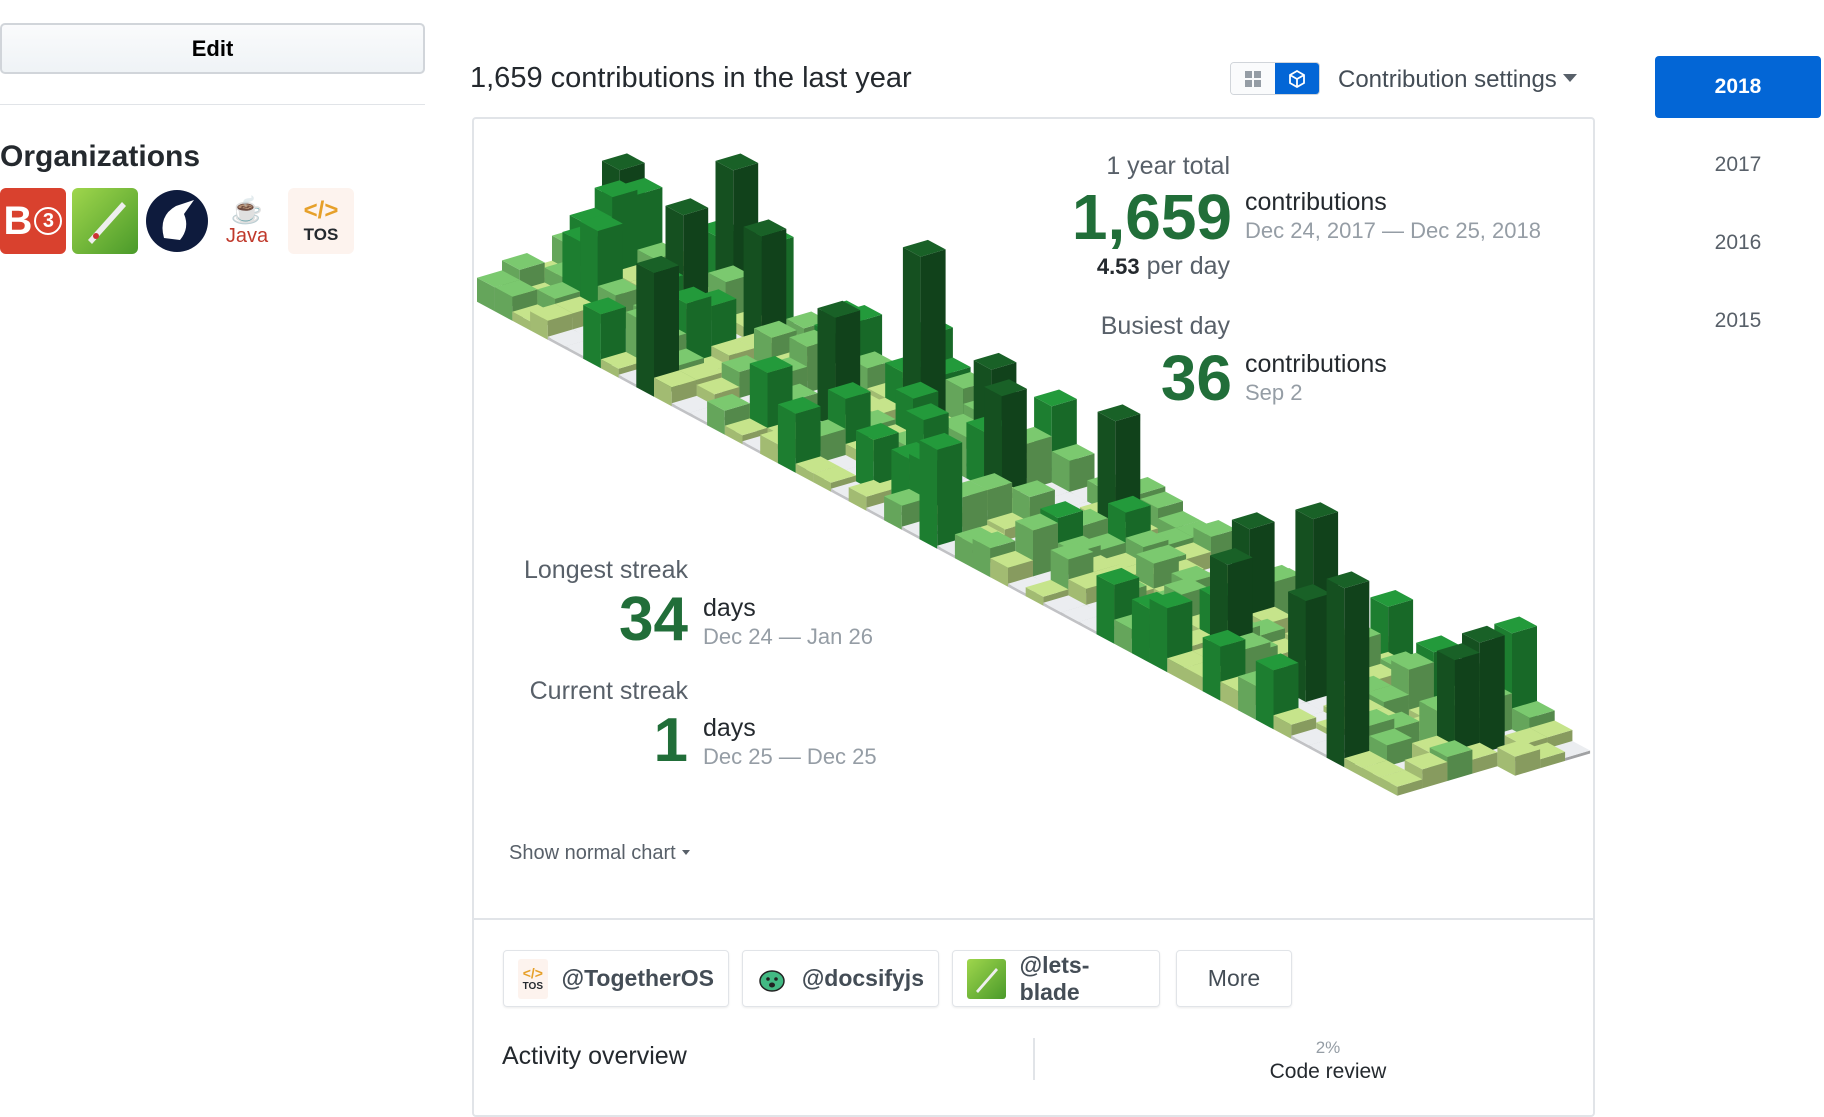 This screenshot has width=1824, height=1117. I want to click on cube-icon, so click(1297, 78).